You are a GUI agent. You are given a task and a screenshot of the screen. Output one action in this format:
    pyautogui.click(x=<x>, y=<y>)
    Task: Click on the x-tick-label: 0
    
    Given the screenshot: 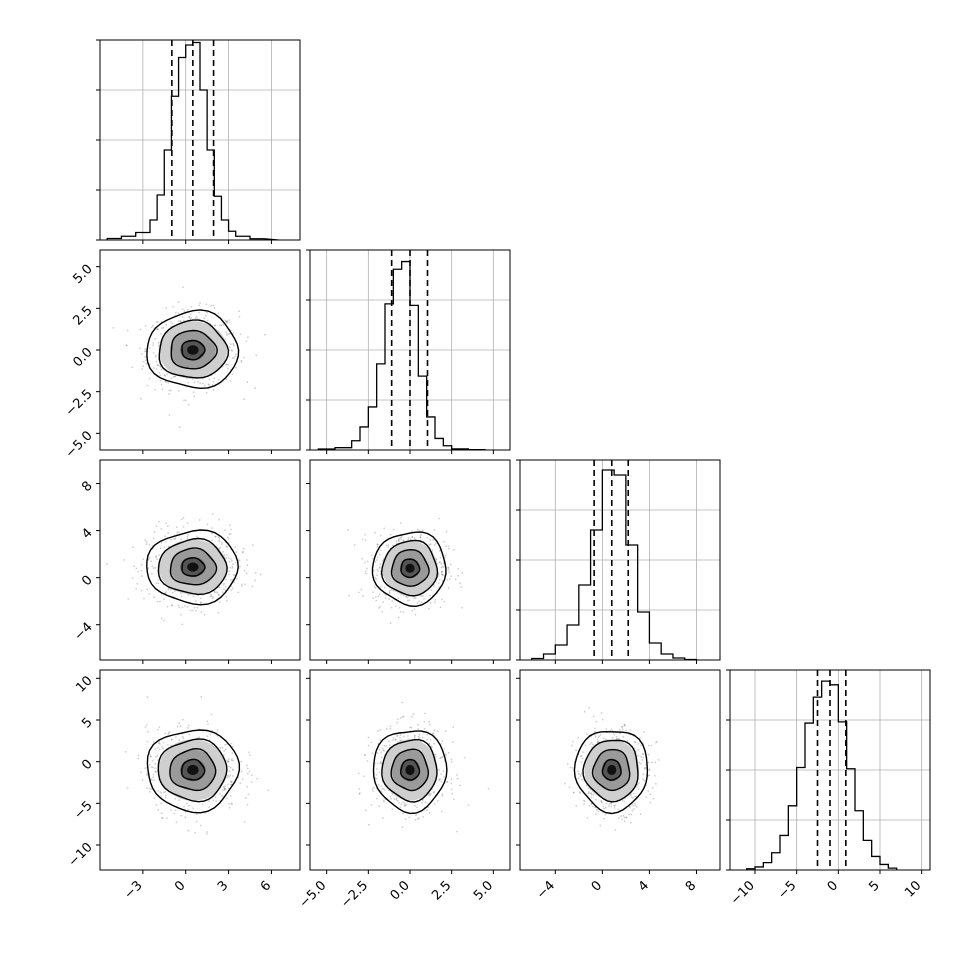 What is the action you would take?
    pyautogui.click(x=180, y=886)
    